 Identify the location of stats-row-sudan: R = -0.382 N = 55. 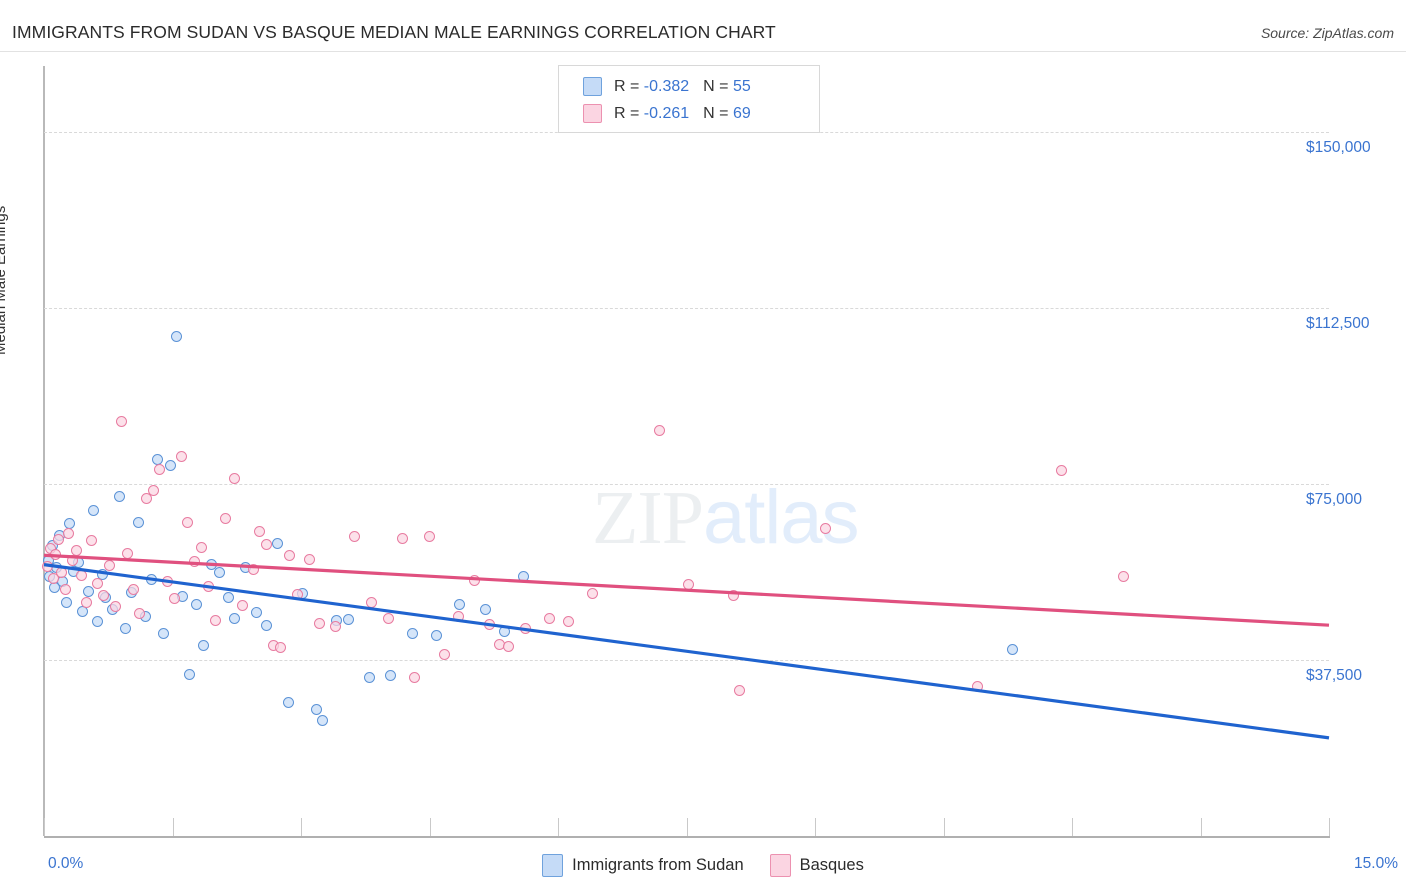
(689, 86).